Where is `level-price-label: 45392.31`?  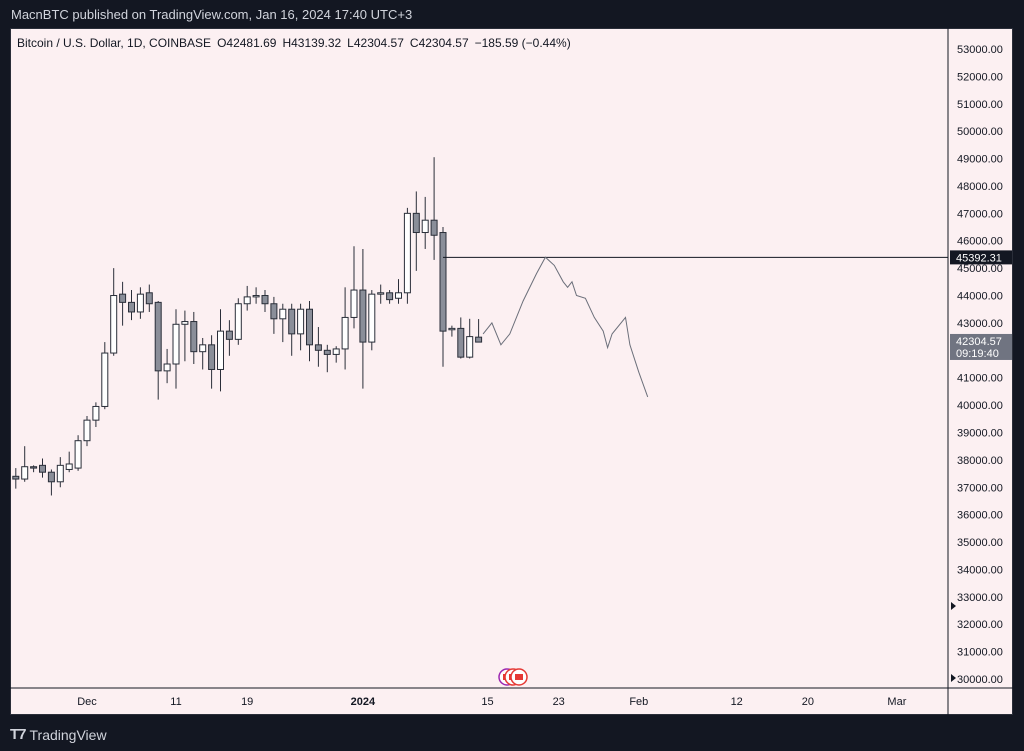 level-price-label: 45392.31 is located at coordinates (979, 258).